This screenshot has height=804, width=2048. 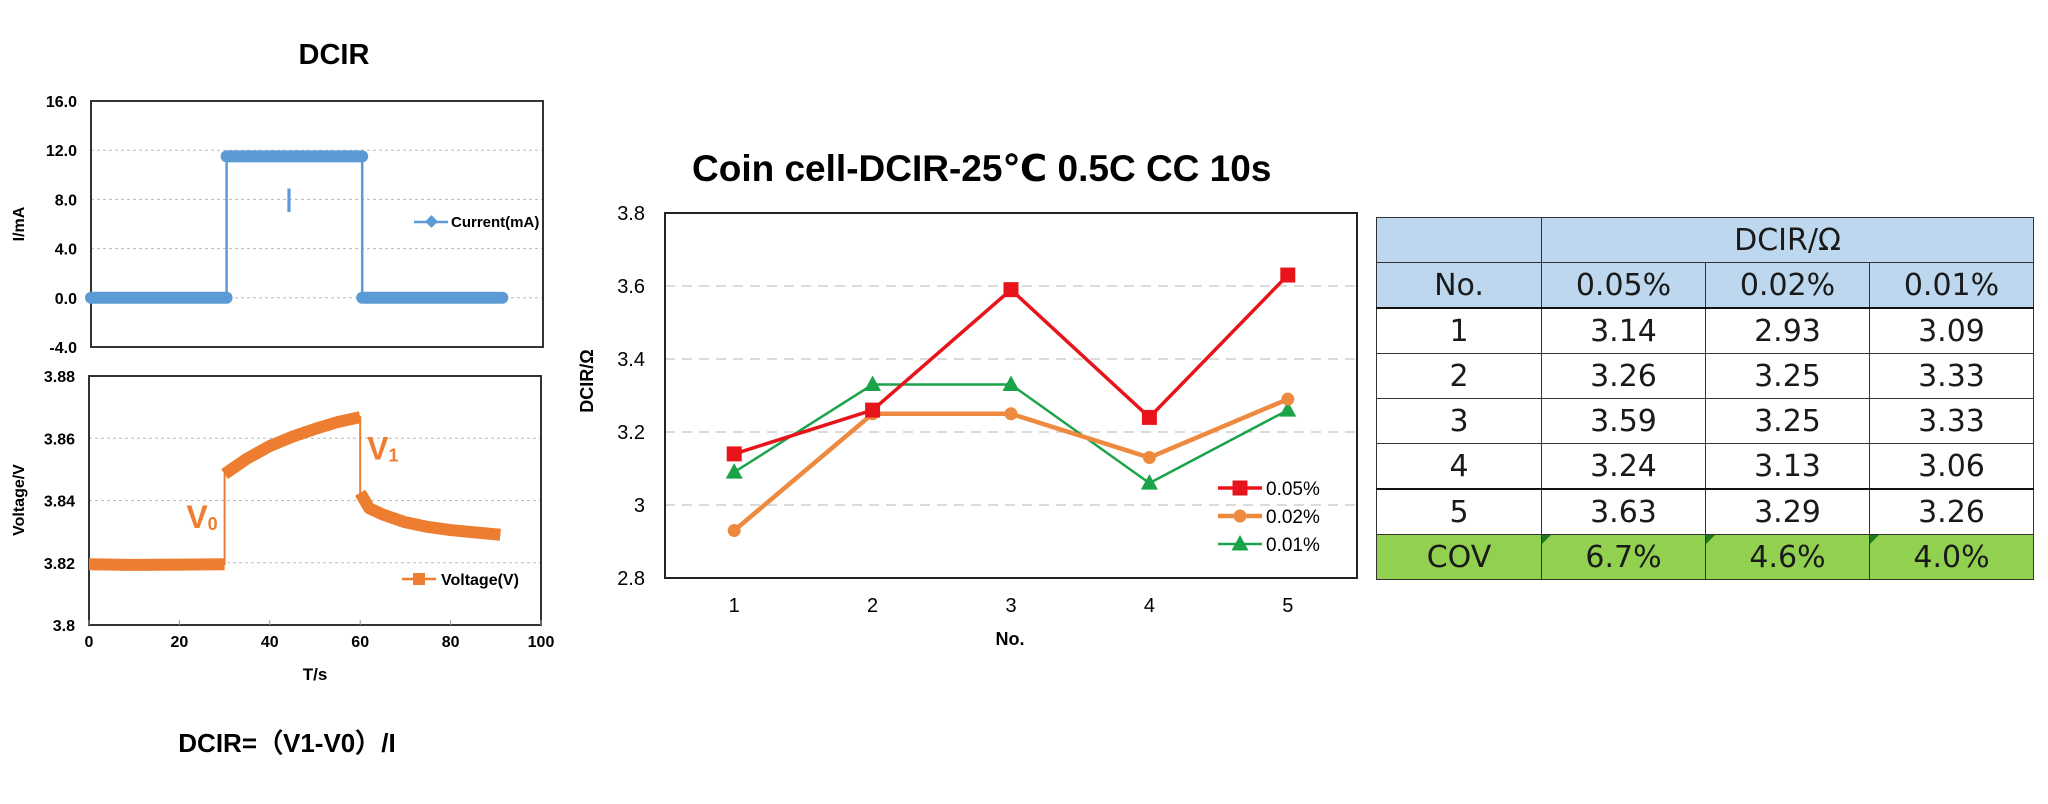 I want to click on dcir-x-ticks: 1 2 3 4 5, so click(x=1011, y=606).